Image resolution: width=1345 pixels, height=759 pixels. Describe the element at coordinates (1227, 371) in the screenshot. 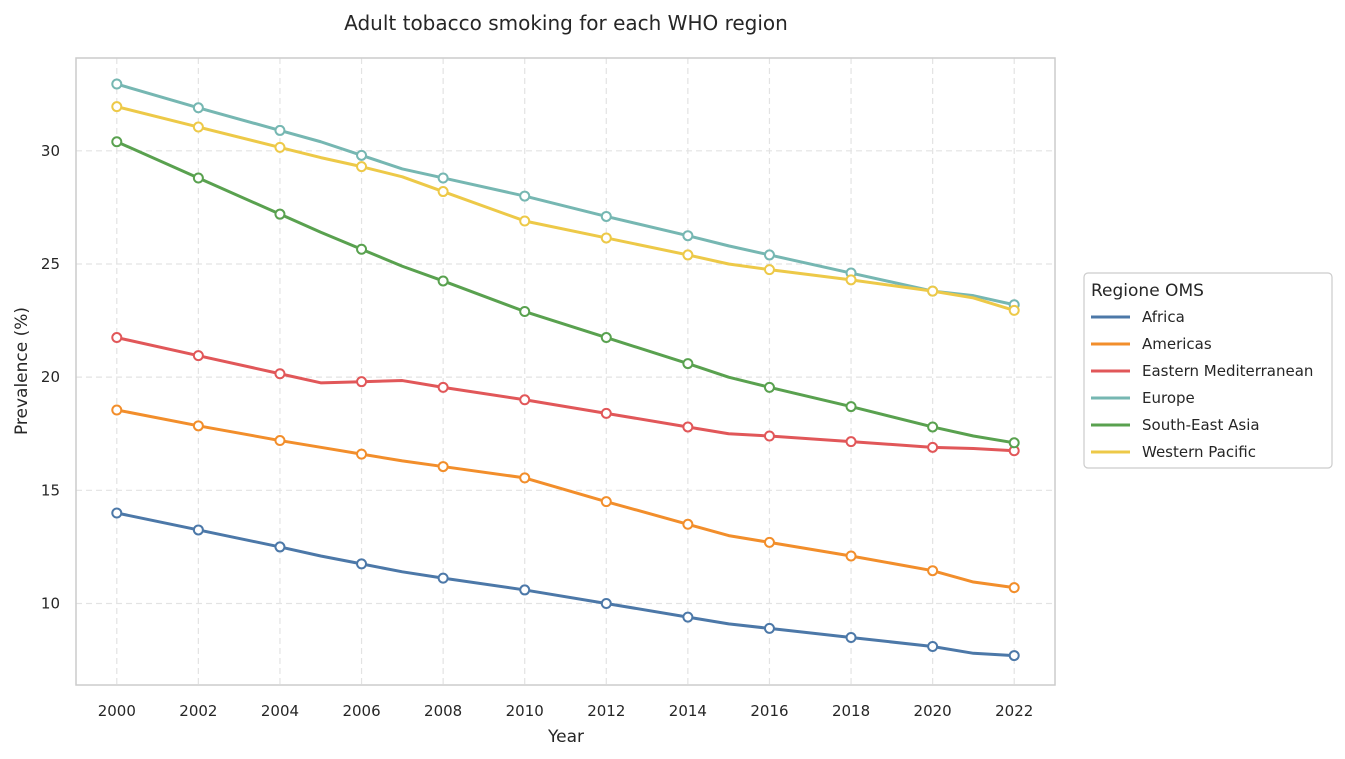

I see `legend-label: Eastern Mediterranean` at that location.